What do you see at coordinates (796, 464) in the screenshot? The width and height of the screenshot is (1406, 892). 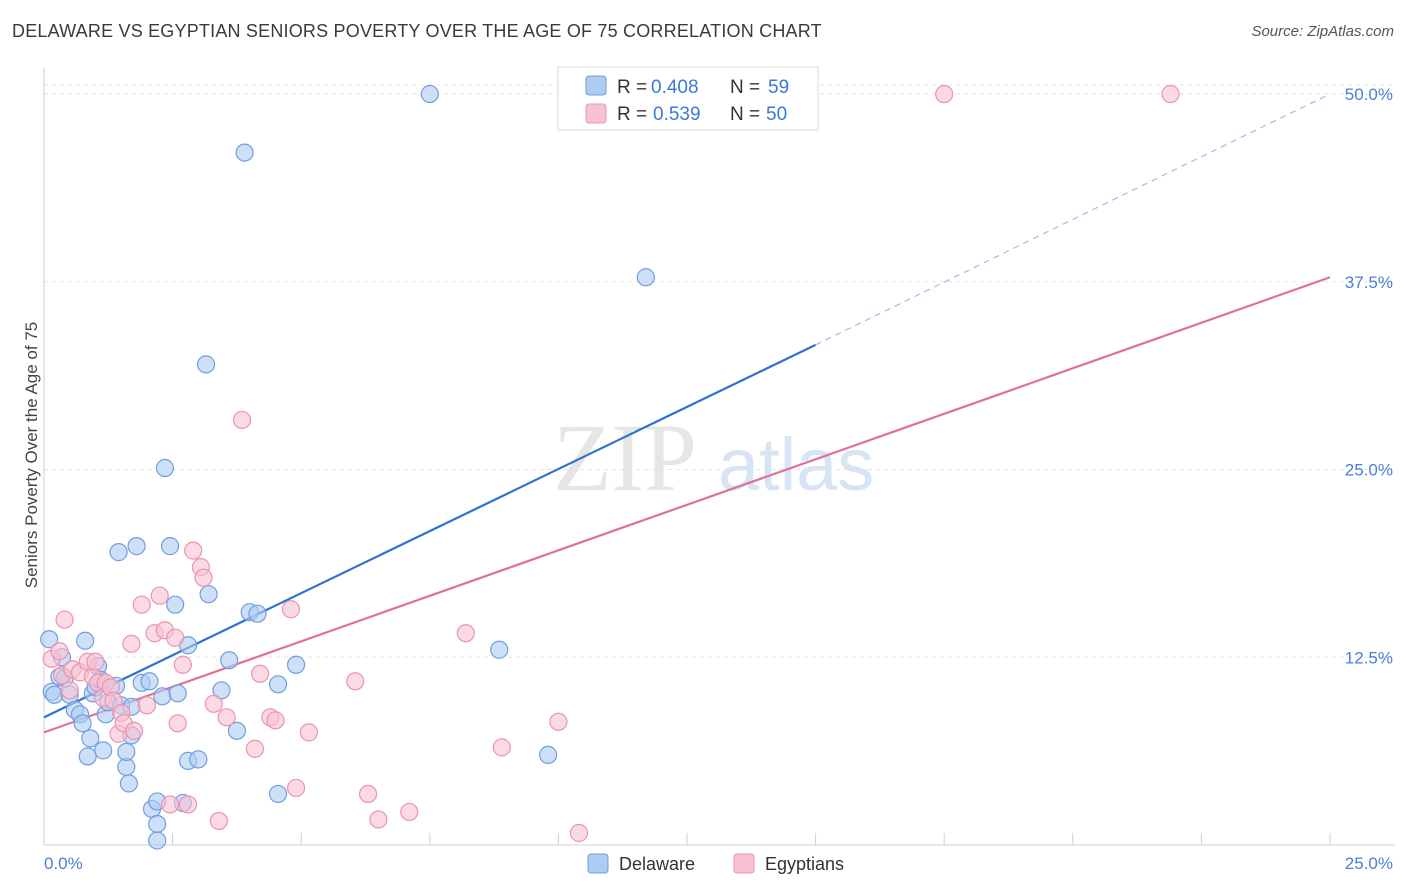 I see `watermark-atlas: atlas` at bounding box center [796, 464].